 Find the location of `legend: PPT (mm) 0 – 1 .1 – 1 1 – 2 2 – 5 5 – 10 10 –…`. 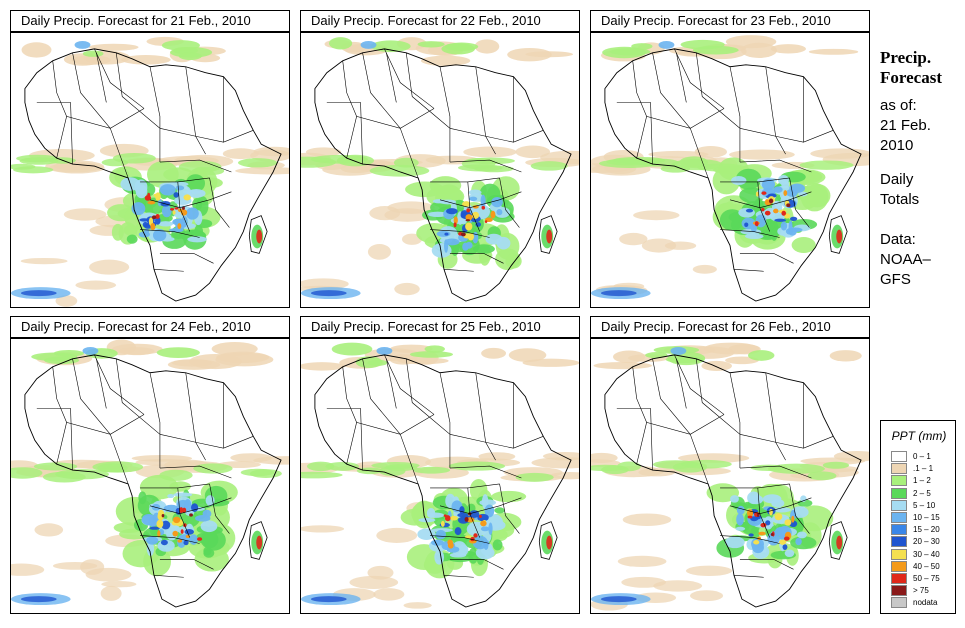

legend: PPT (mm) 0 – 1 .1 – 1 1 – 2 2 – 5 5 – 10 10 –… is located at coordinates (918, 517).